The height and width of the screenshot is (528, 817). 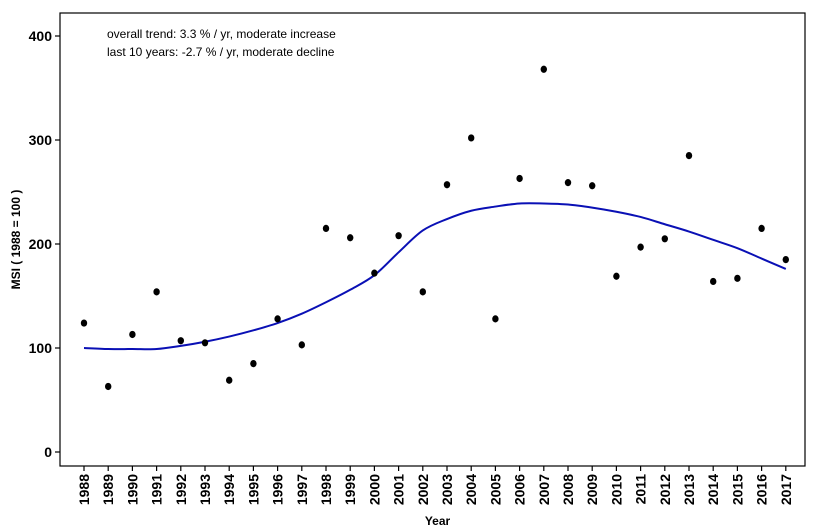 What do you see at coordinates (41, 36) in the screenshot?
I see `y-tick-label: 400` at bounding box center [41, 36].